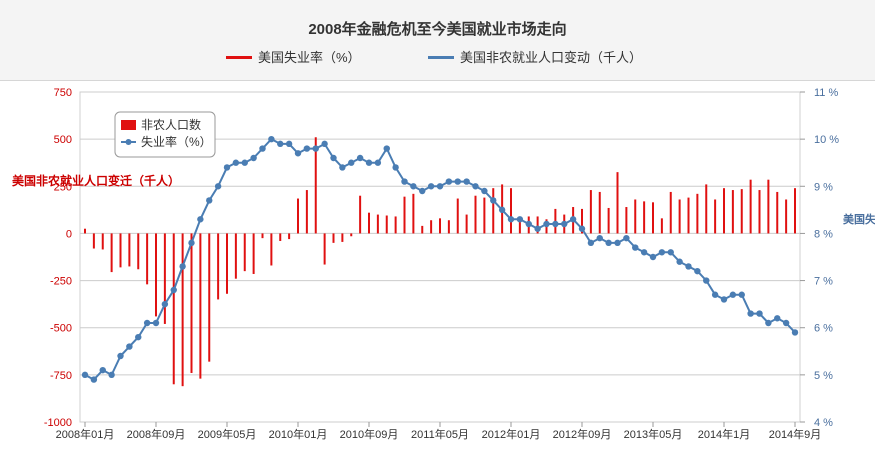 This screenshot has height=454, width=875. Describe the element at coordinates (826, 140) in the screenshot. I see `right-tick-label: 10 %` at that location.